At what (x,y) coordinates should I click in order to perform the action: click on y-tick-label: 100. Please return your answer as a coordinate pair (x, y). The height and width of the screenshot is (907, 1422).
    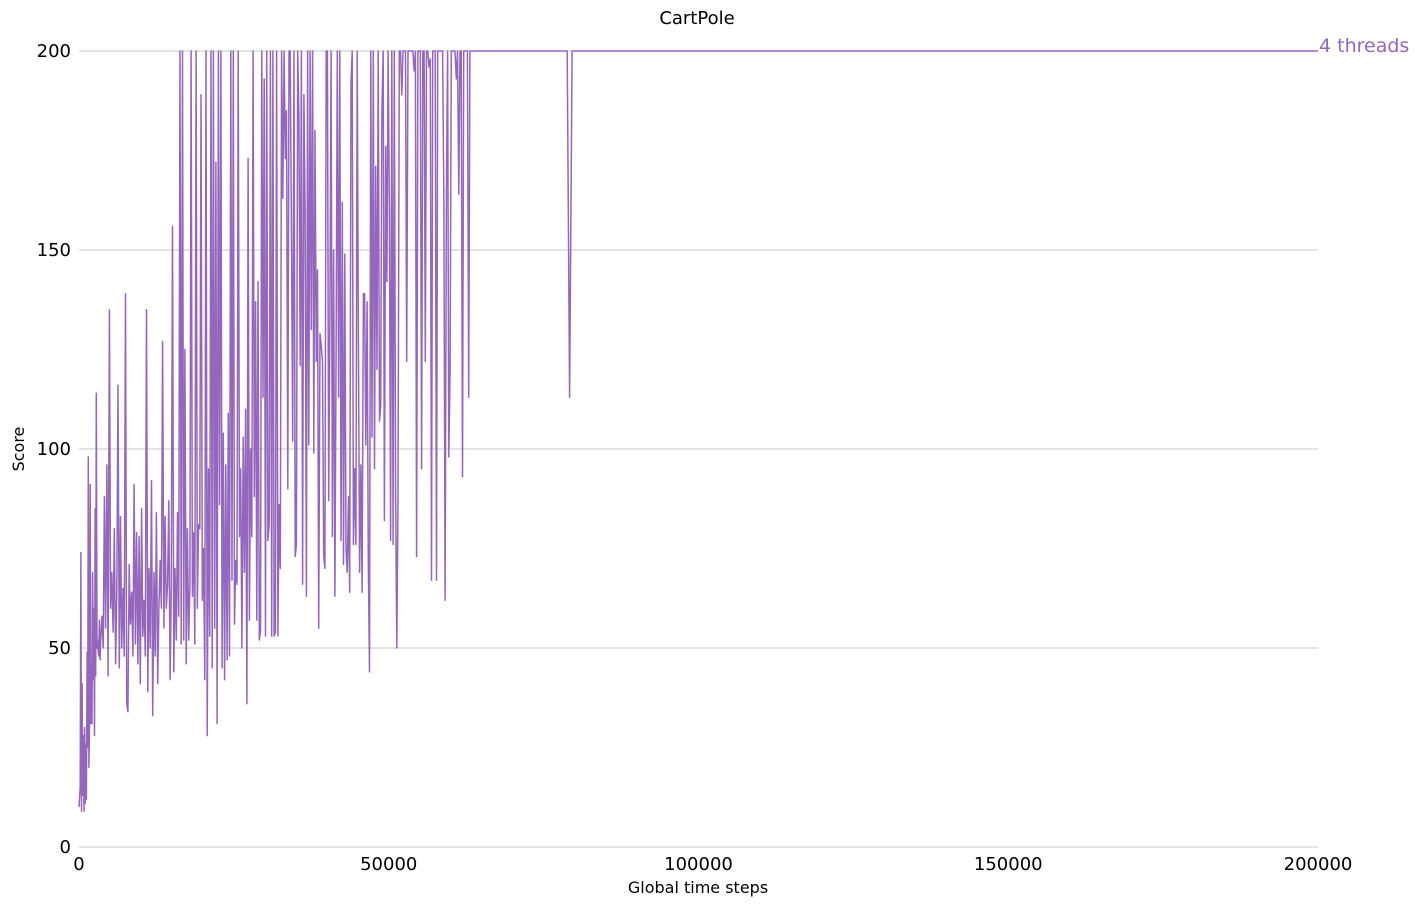
    Looking at the image, I should click on (54, 449).